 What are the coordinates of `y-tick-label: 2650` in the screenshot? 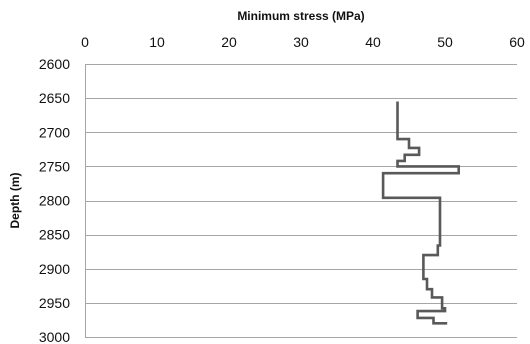 It's located at (54, 98).